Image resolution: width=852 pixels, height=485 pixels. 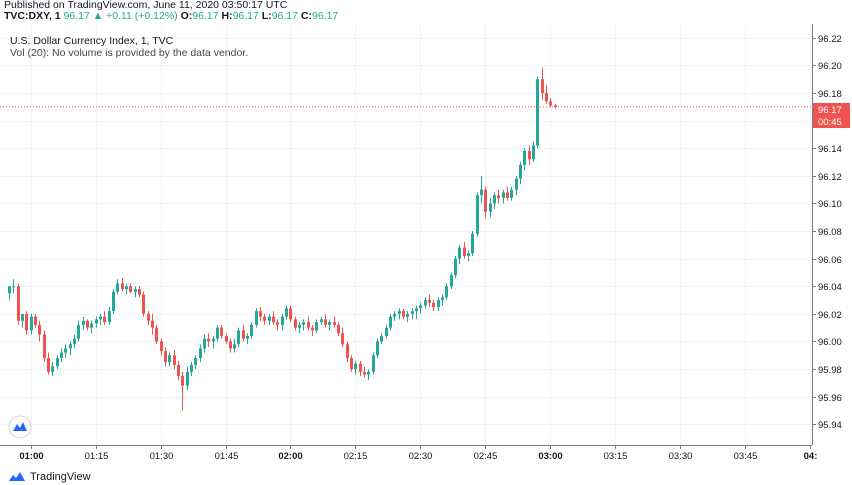 What do you see at coordinates (830, 232) in the screenshot?
I see `price-tick-label: 96.08` at bounding box center [830, 232].